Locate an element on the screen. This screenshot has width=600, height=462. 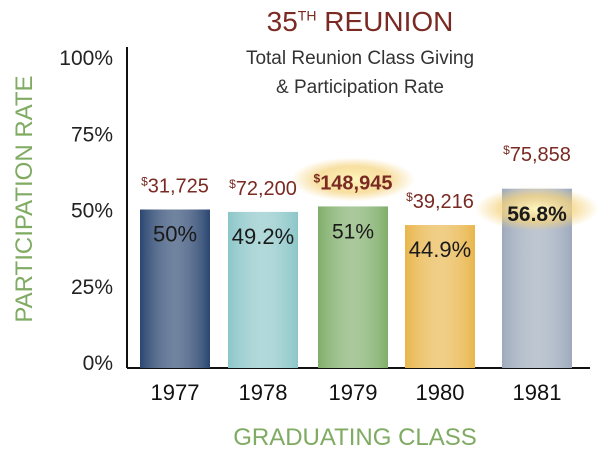
giving-label: $75,858 is located at coordinates (537, 154).